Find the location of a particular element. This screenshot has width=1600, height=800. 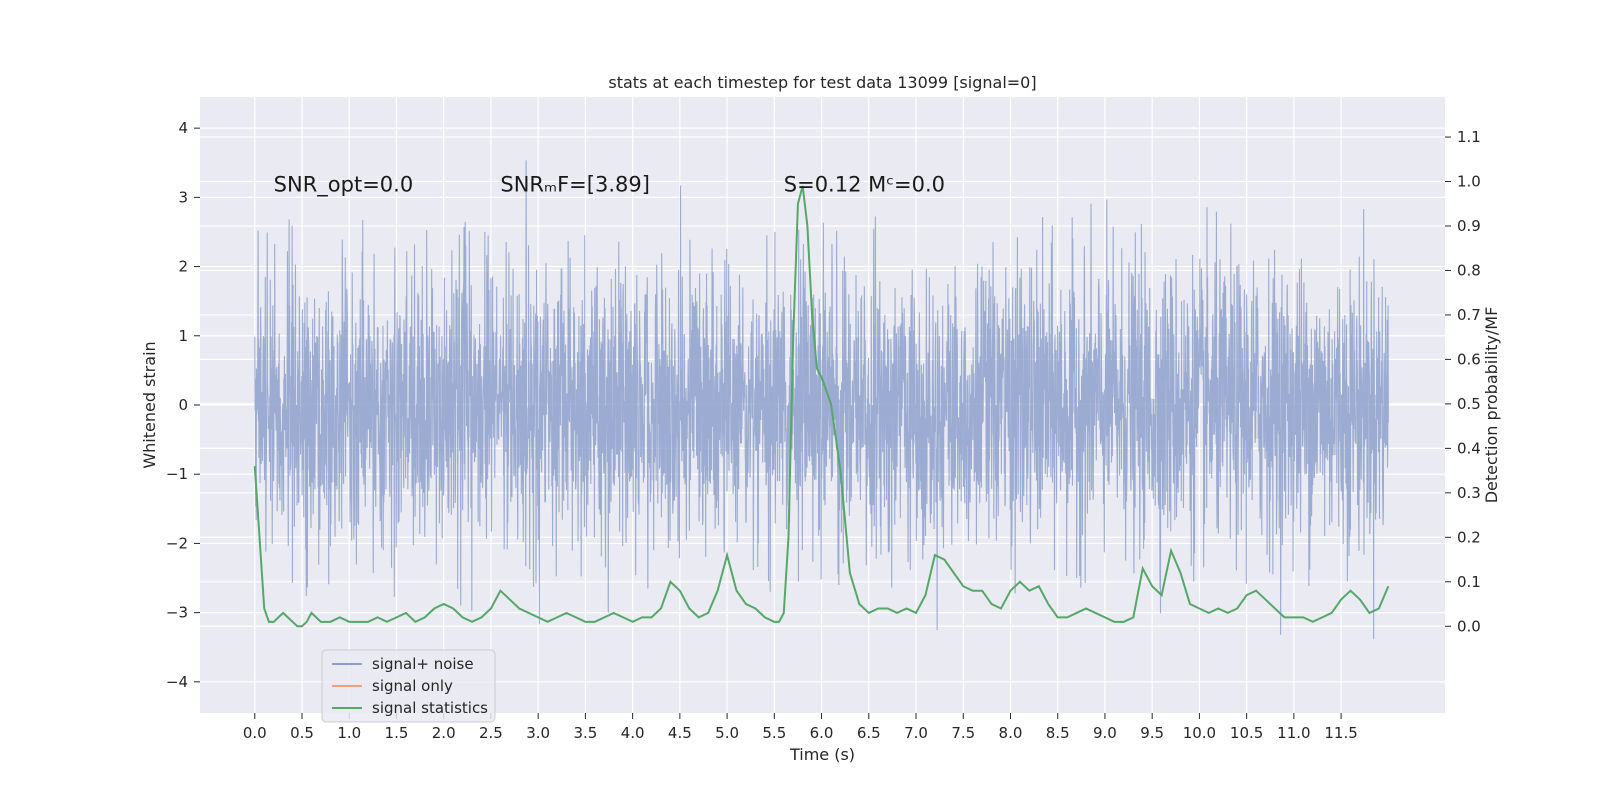

y-axis-label: Whitened strain is located at coordinates (149, 404).